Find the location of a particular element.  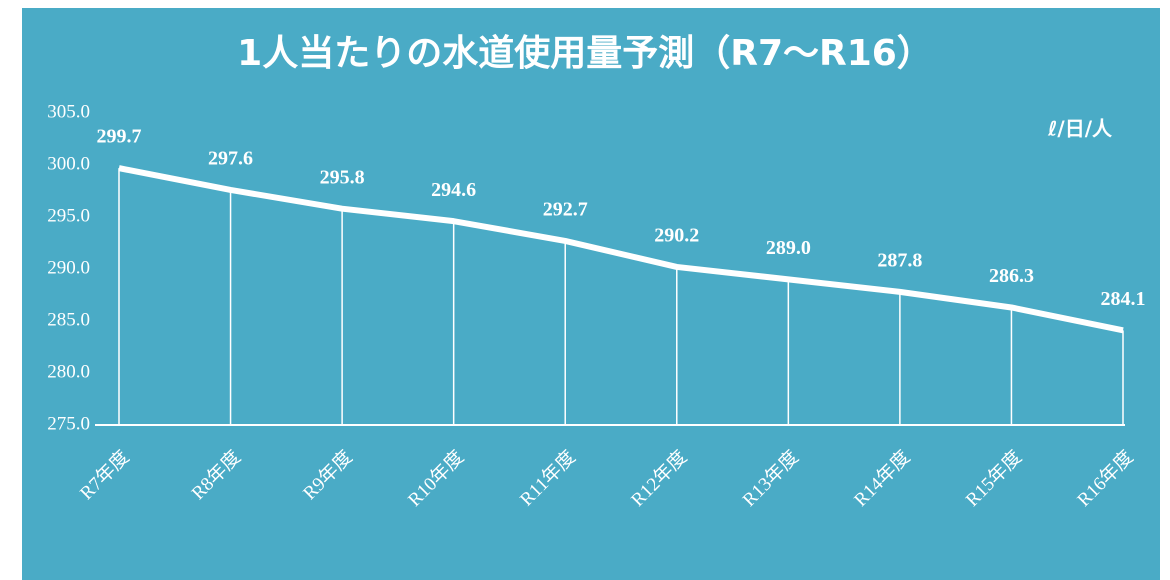

y-tick-label: 305.0 is located at coordinates (68, 111).